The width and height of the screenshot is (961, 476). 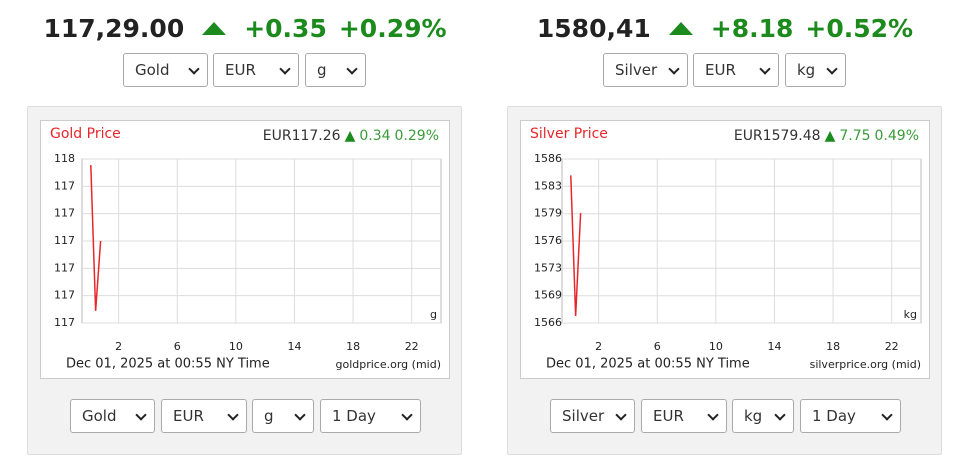 I want to click on chart-title: Gold Price, so click(x=85, y=134).